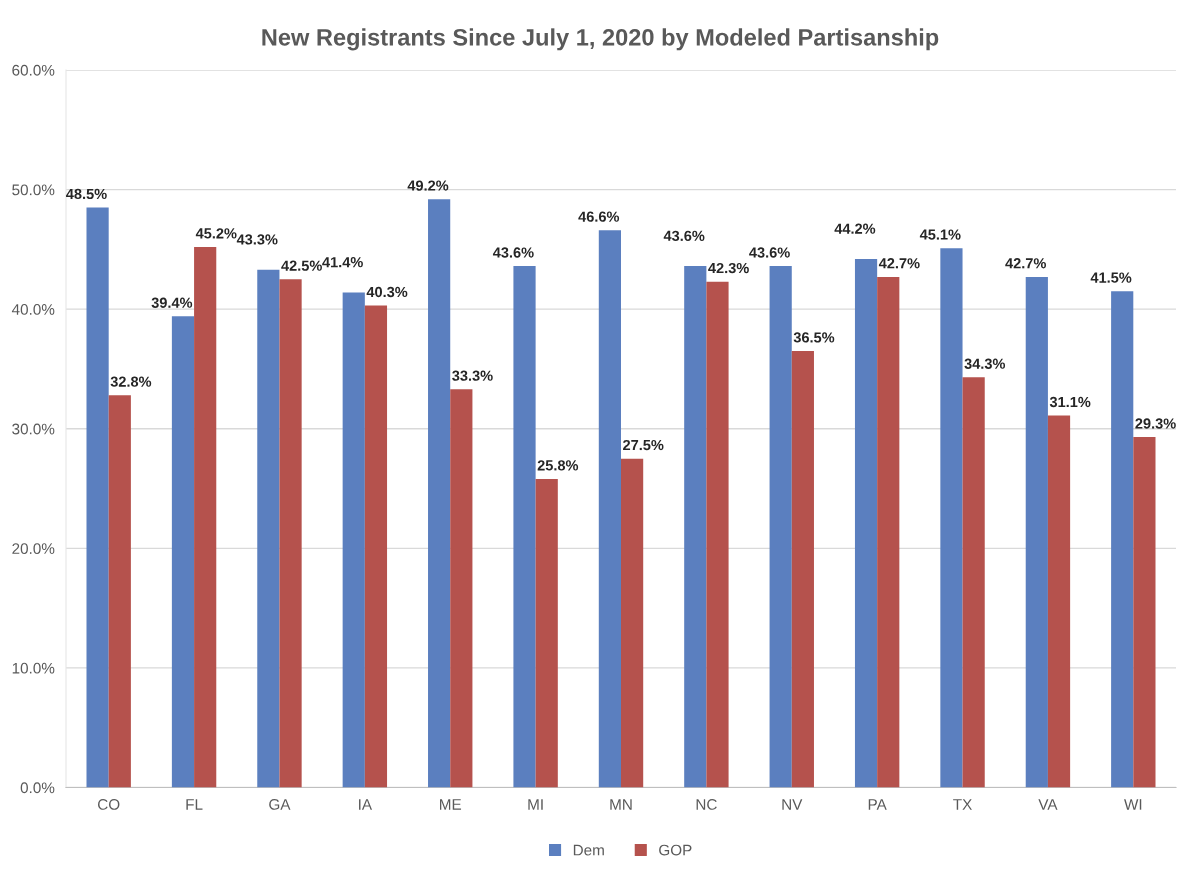  I want to click on x-tick-label: MI, so click(535, 804).